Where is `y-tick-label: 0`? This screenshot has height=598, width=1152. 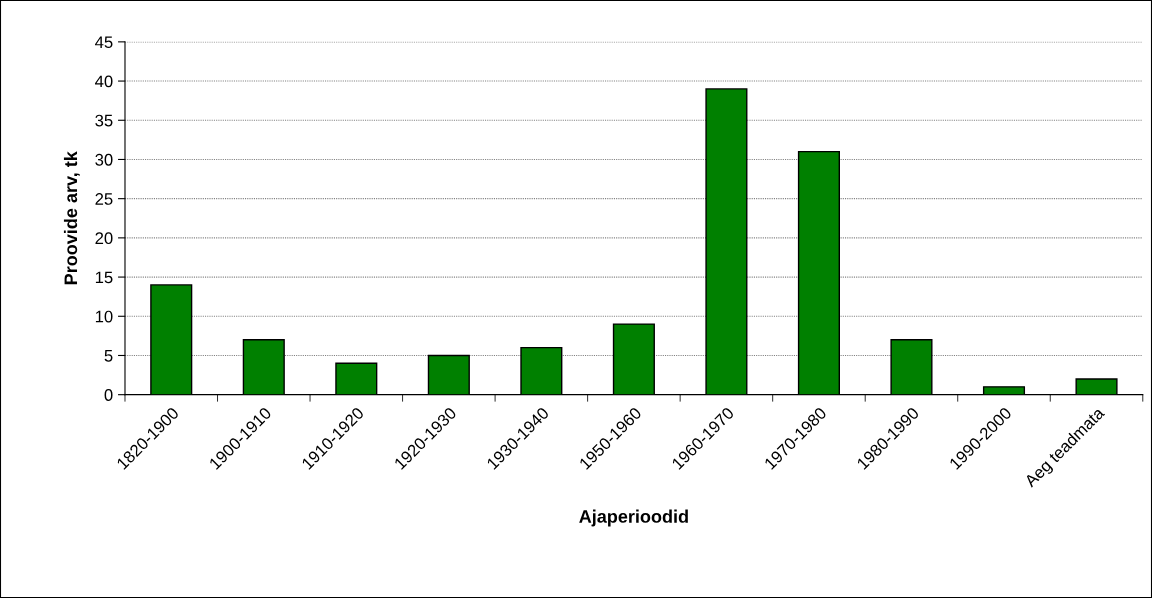 y-tick-label: 0 is located at coordinates (108, 395).